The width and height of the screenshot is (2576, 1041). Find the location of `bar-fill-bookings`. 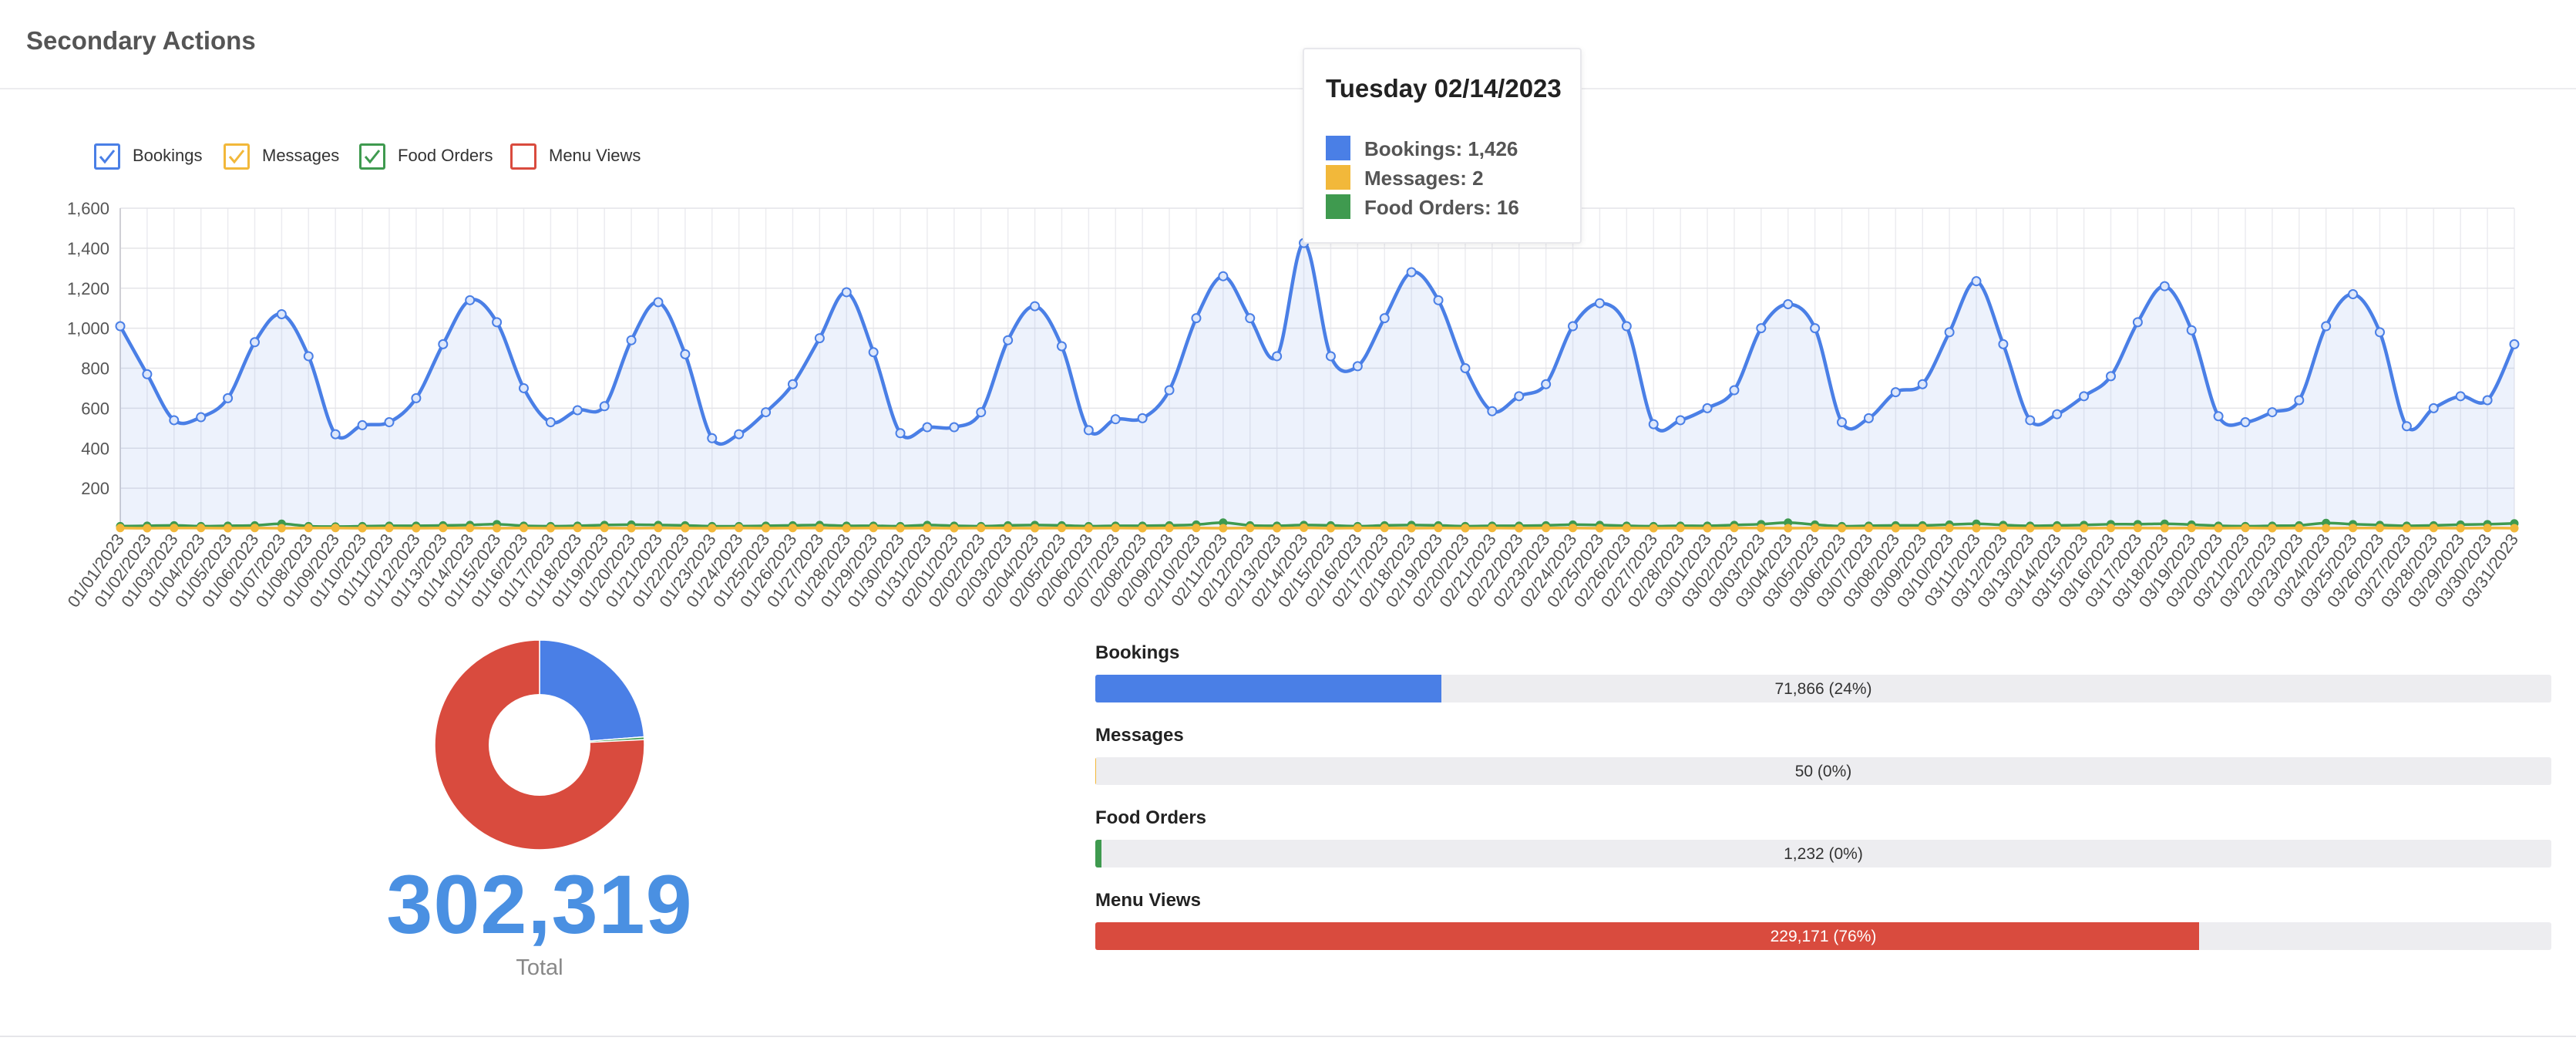

bar-fill-bookings is located at coordinates (1268, 688).